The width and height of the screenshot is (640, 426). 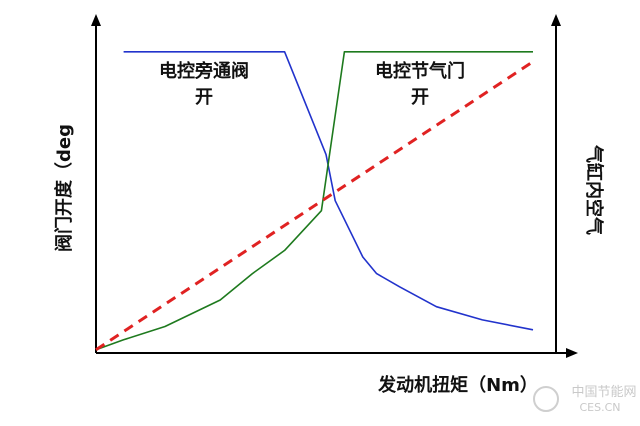 What do you see at coordinates (457, 385) in the screenshot?
I see `x-axis-label: 发动机扭矩（Nm）` at bounding box center [457, 385].